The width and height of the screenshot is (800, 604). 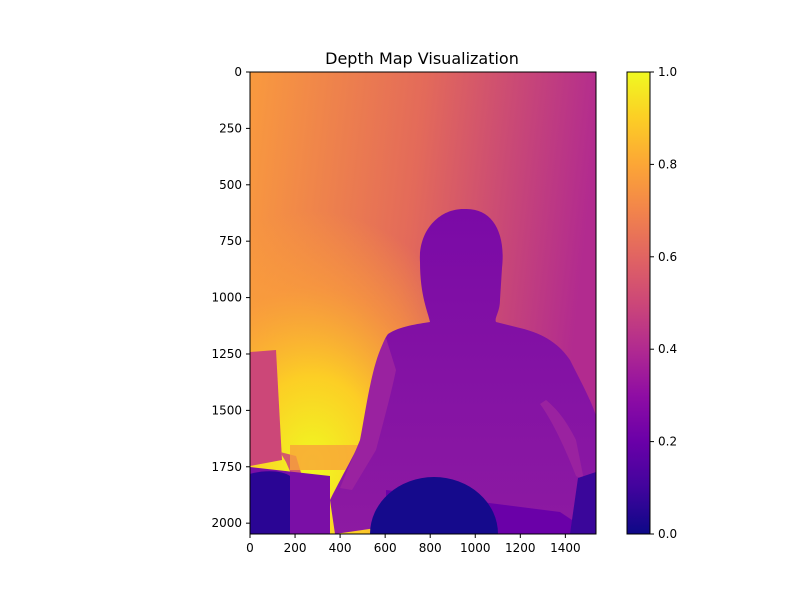 What do you see at coordinates (667, 534) in the screenshot?
I see `colorbar-tick-label: 0.0` at bounding box center [667, 534].